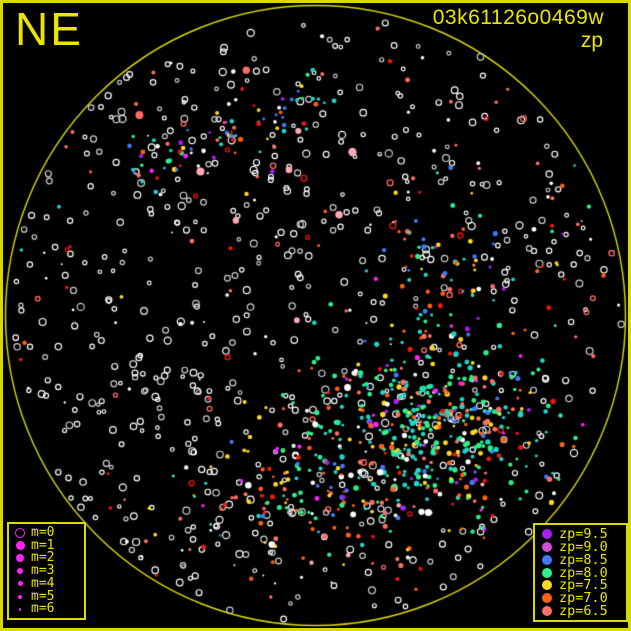  Describe the element at coordinates (583, 559) in the screenshot. I see `zp-legend-label: zp=8.5` at that location.